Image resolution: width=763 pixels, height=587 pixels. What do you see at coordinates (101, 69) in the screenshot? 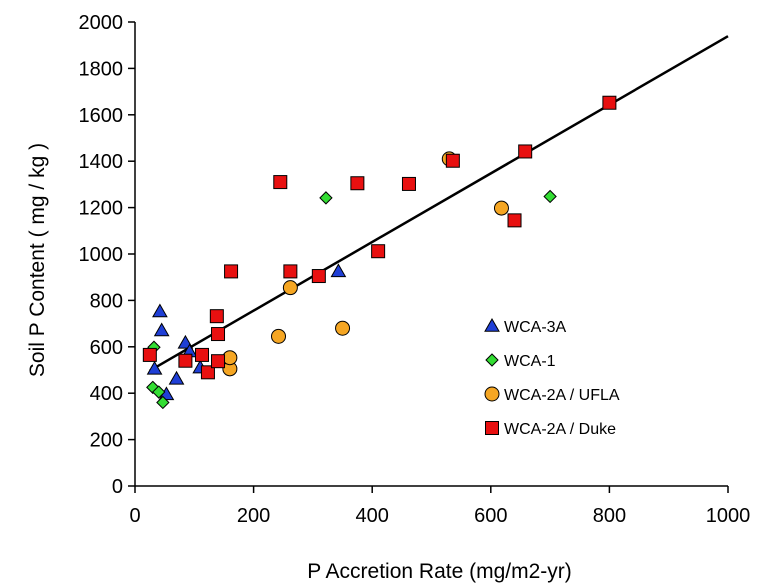
I see `y-tick-label: 1800` at bounding box center [101, 69].